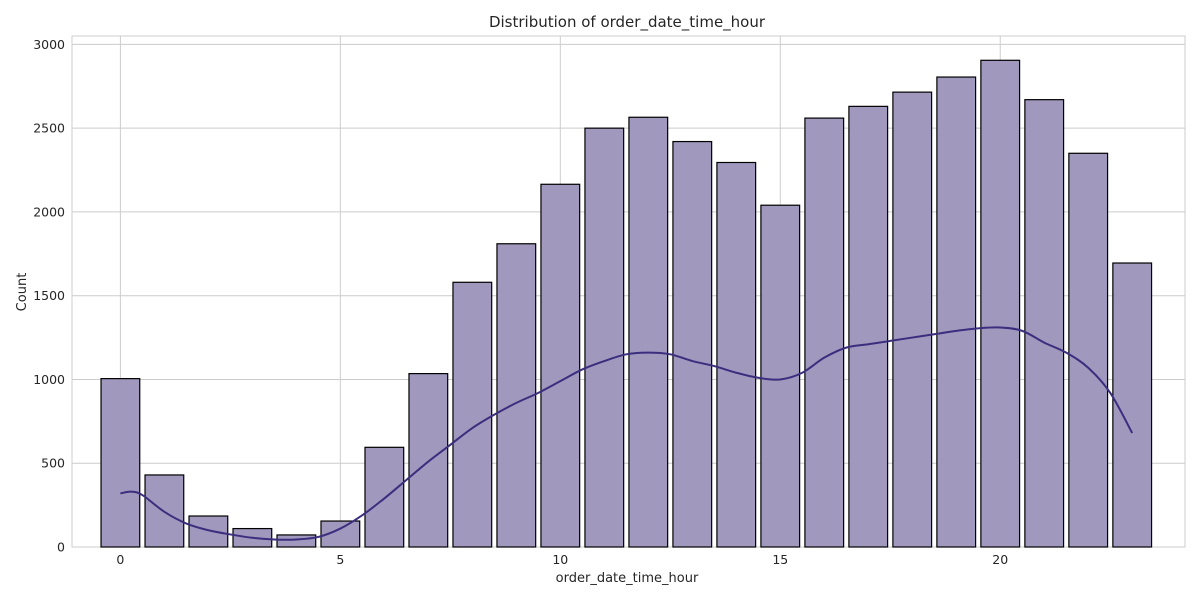  I want to click on x-tick-label: 20, so click(1000, 559).